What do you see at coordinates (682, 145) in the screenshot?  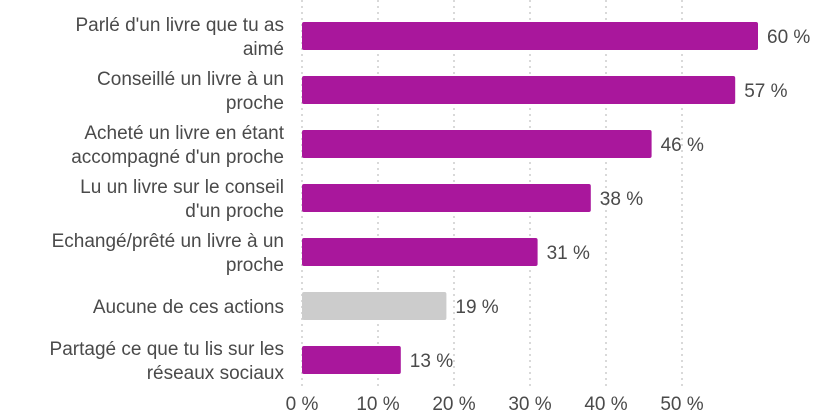 I see `value-label-2: 46 %` at bounding box center [682, 145].